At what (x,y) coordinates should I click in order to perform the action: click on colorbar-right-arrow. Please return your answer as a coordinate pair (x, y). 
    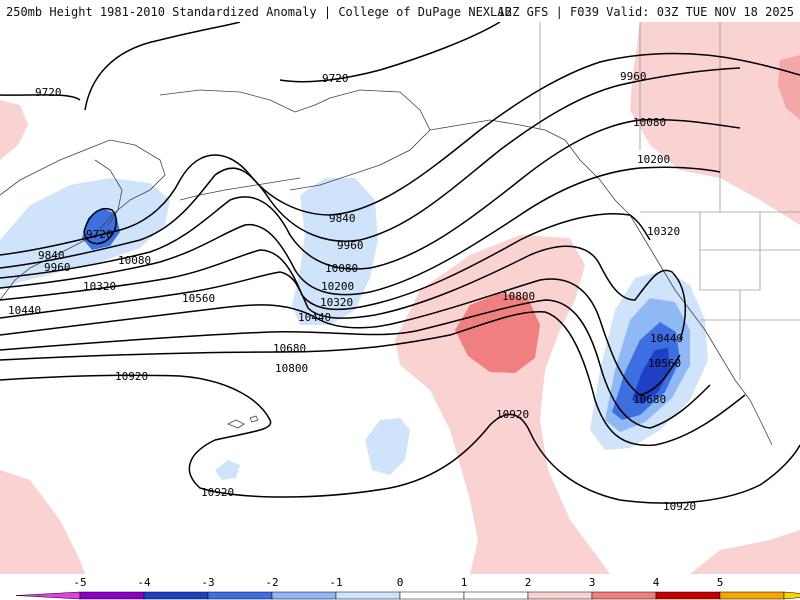
    Looking at the image, I should click on (791, 595).